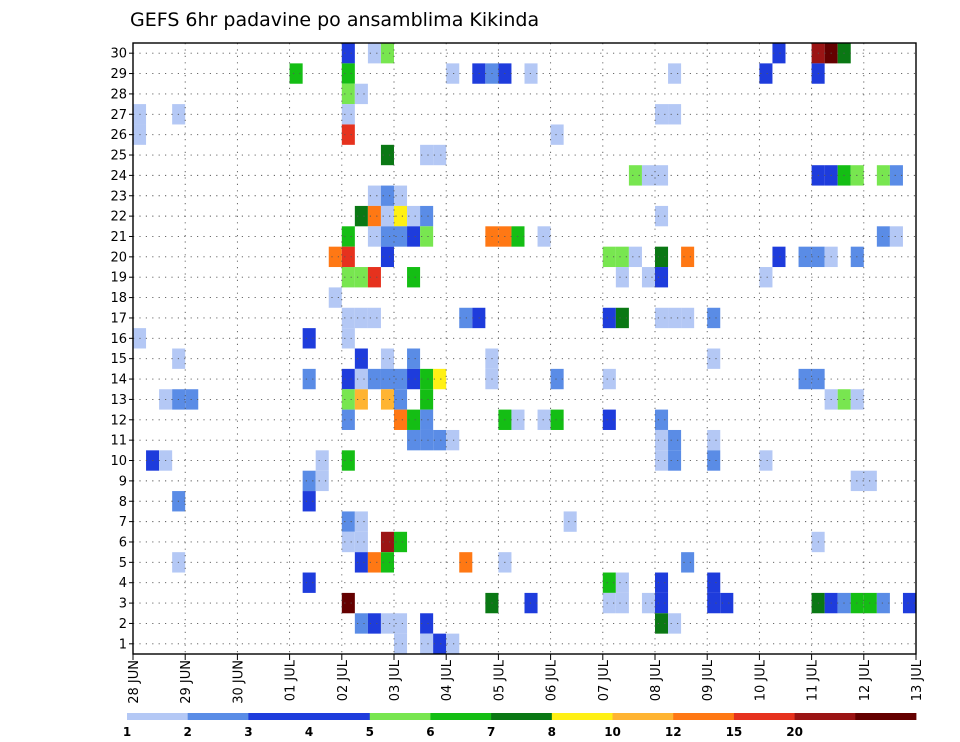  What do you see at coordinates (118, 380) in the screenshot?
I see `y-tick-label: 14` at bounding box center [118, 380].